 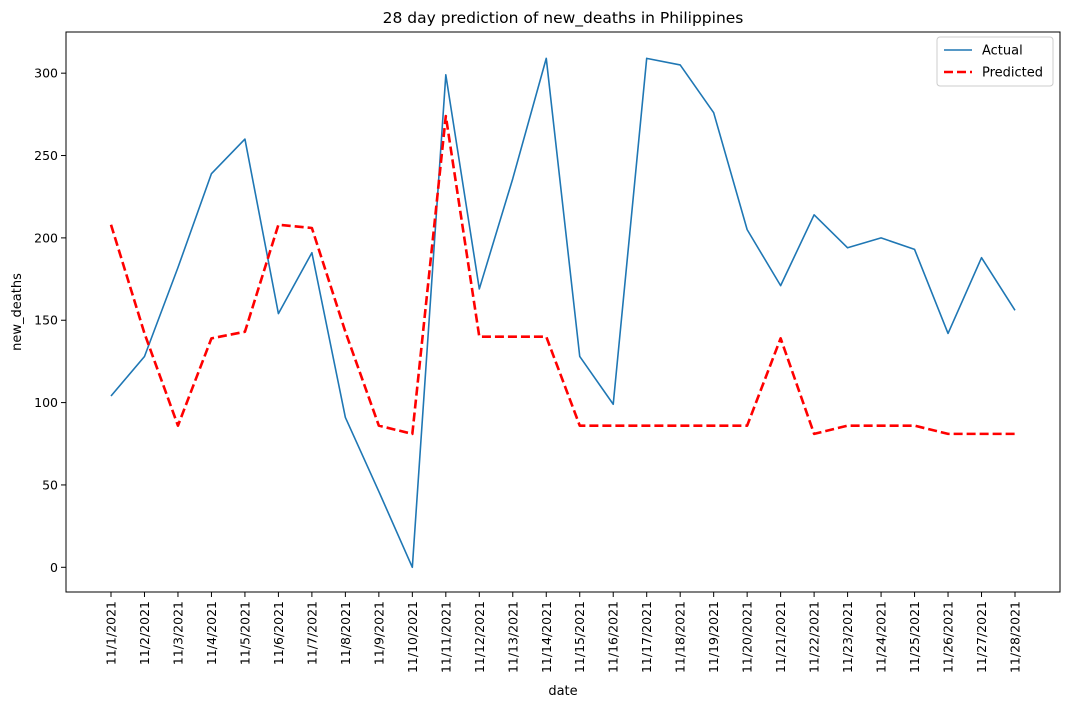 I want to click on x-tick-label-3: 11/3/2021, so click(x=177, y=633).